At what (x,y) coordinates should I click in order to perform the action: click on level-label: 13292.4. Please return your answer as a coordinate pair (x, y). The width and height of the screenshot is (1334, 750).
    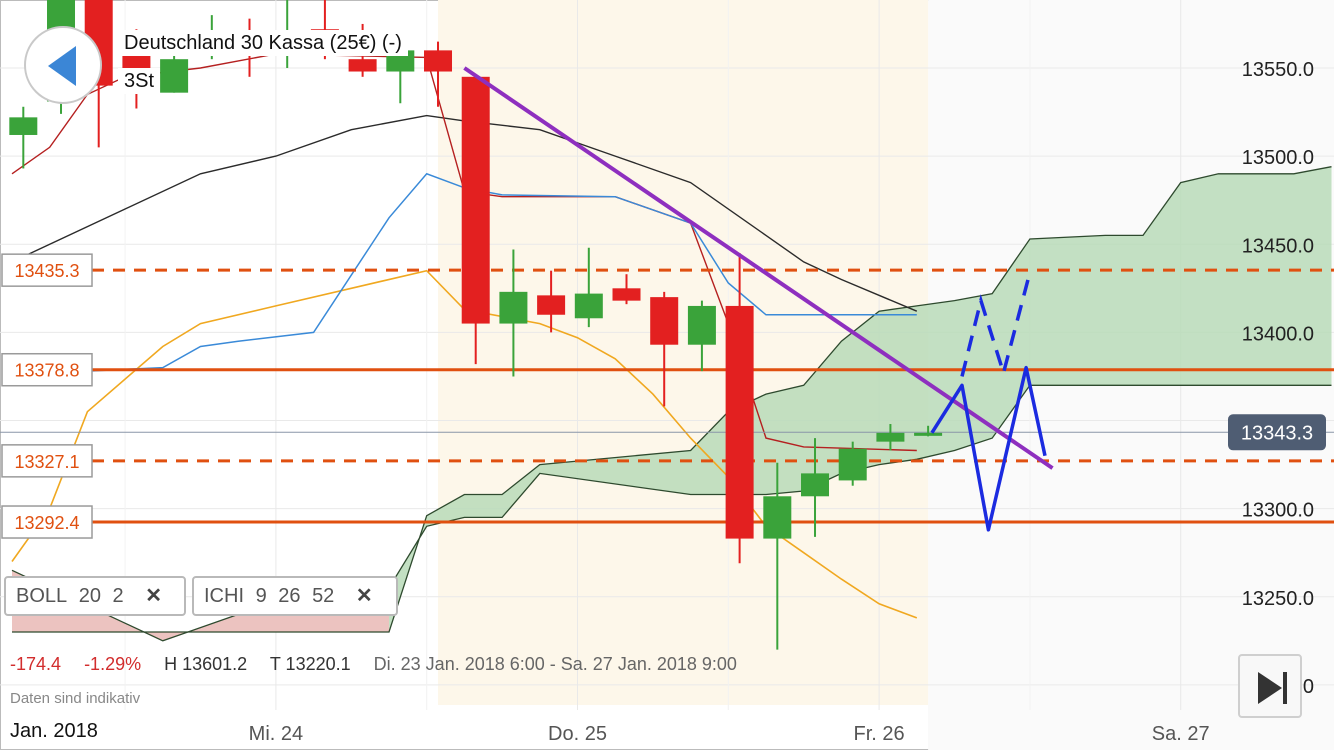
    Looking at the image, I should click on (46, 523).